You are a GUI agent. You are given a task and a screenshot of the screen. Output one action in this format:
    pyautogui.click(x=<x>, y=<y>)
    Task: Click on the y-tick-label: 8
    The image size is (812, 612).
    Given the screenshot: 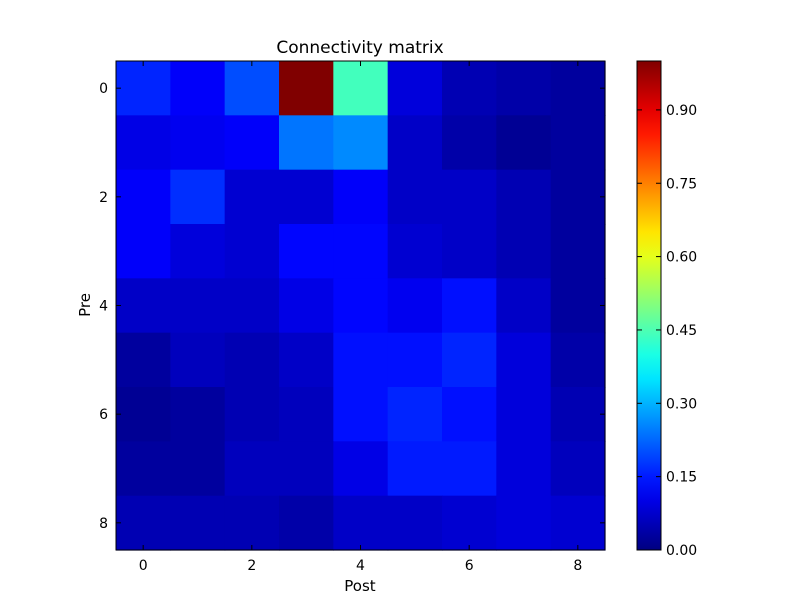 What is the action you would take?
    pyautogui.click(x=103, y=524)
    